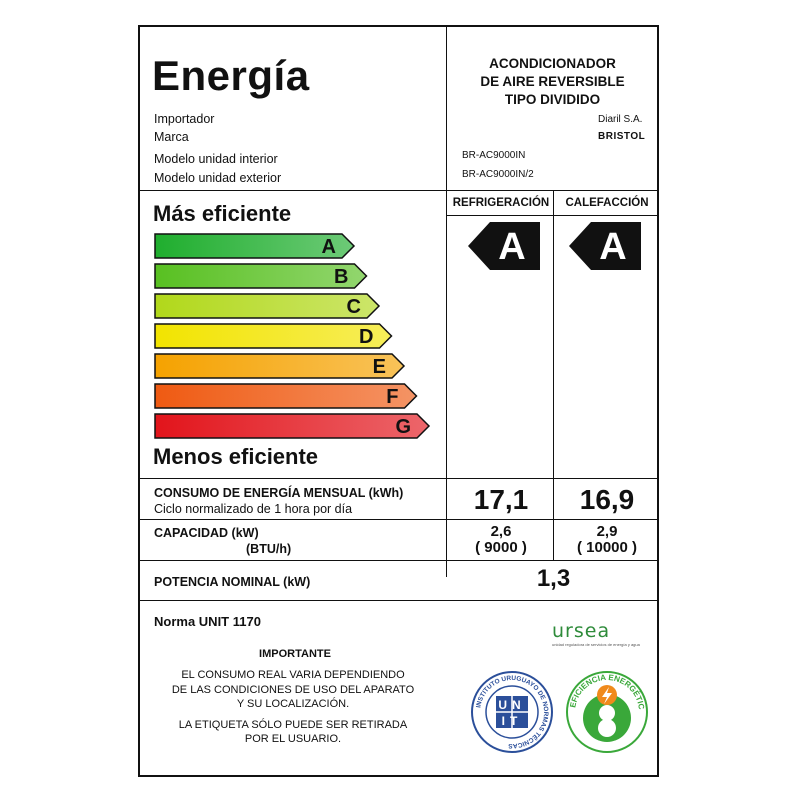  Describe the element at coordinates (171, 137) in the screenshot. I see `brand-label: Marca` at that location.